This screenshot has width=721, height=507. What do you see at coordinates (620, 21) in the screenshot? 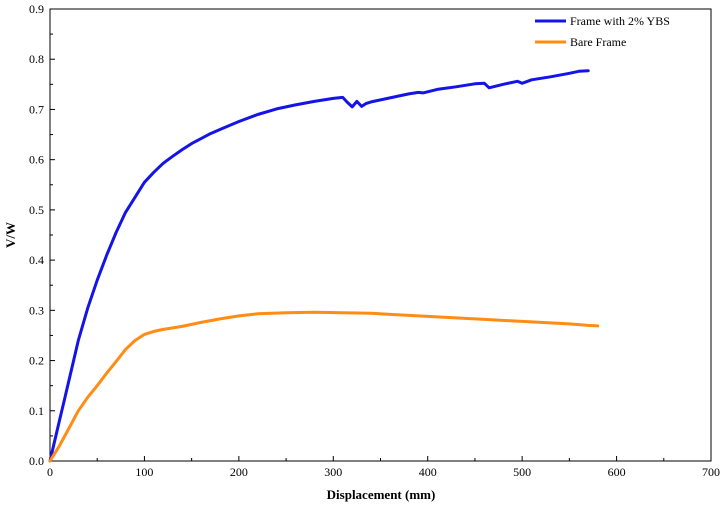
I see `legend-label: Frame with 2% YBS` at bounding box center [620, 21].